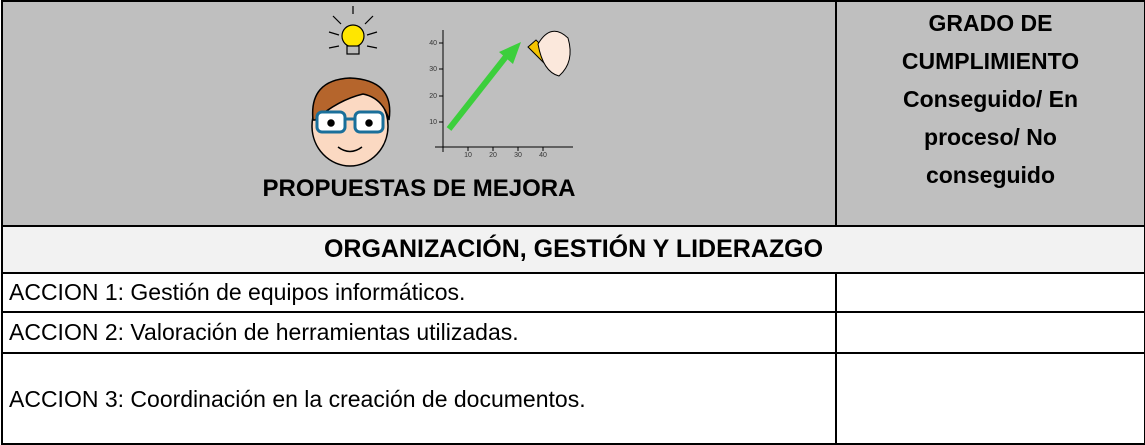 This screenshot has width=1145, height=445. What do you see at coordinates (518, 155) in the screenshot?
I see `x-tick-label: 30` at bounding box center [518, 155].